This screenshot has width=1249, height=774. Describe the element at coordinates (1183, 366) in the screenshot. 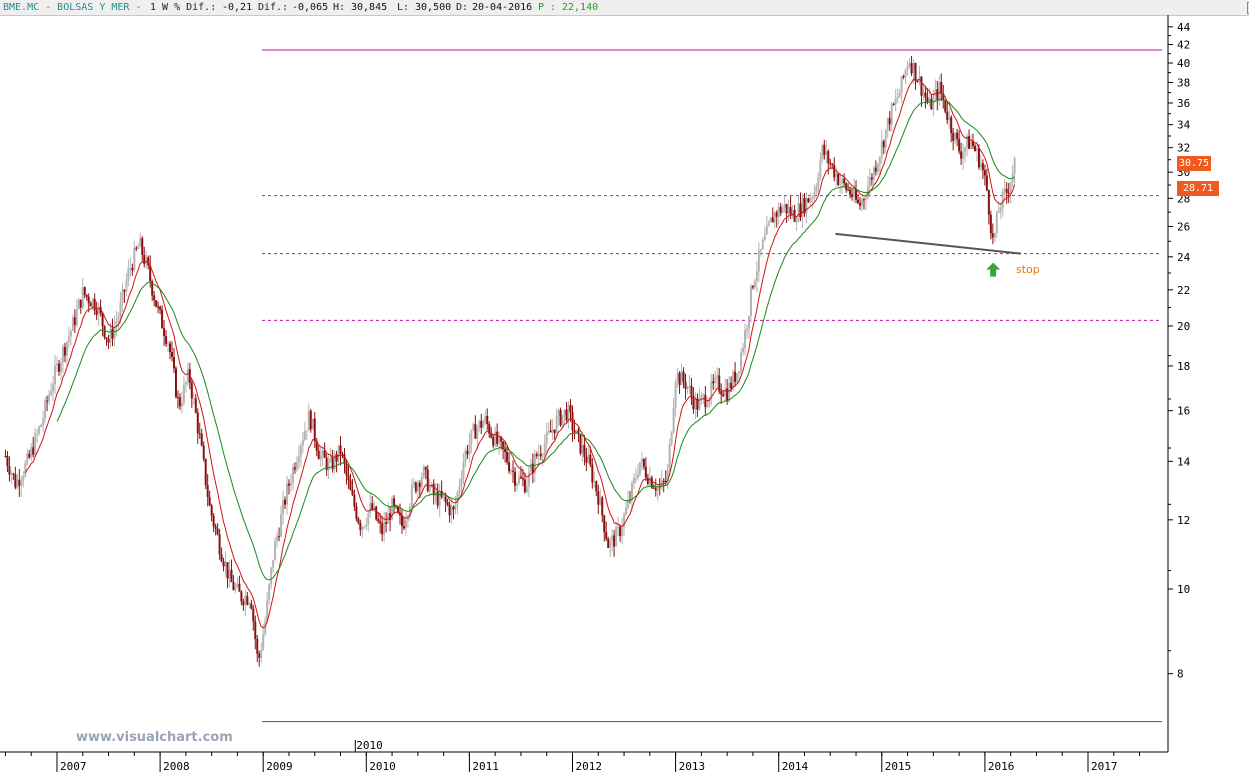

I see `y-tick-label: 18` at that location.